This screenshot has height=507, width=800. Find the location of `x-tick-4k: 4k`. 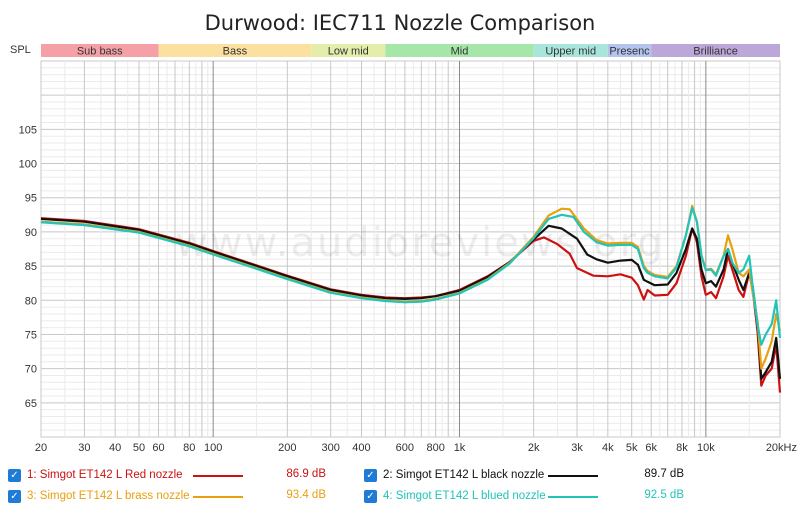

x-tick-4k: 4k is located at coordinates (608, 448).